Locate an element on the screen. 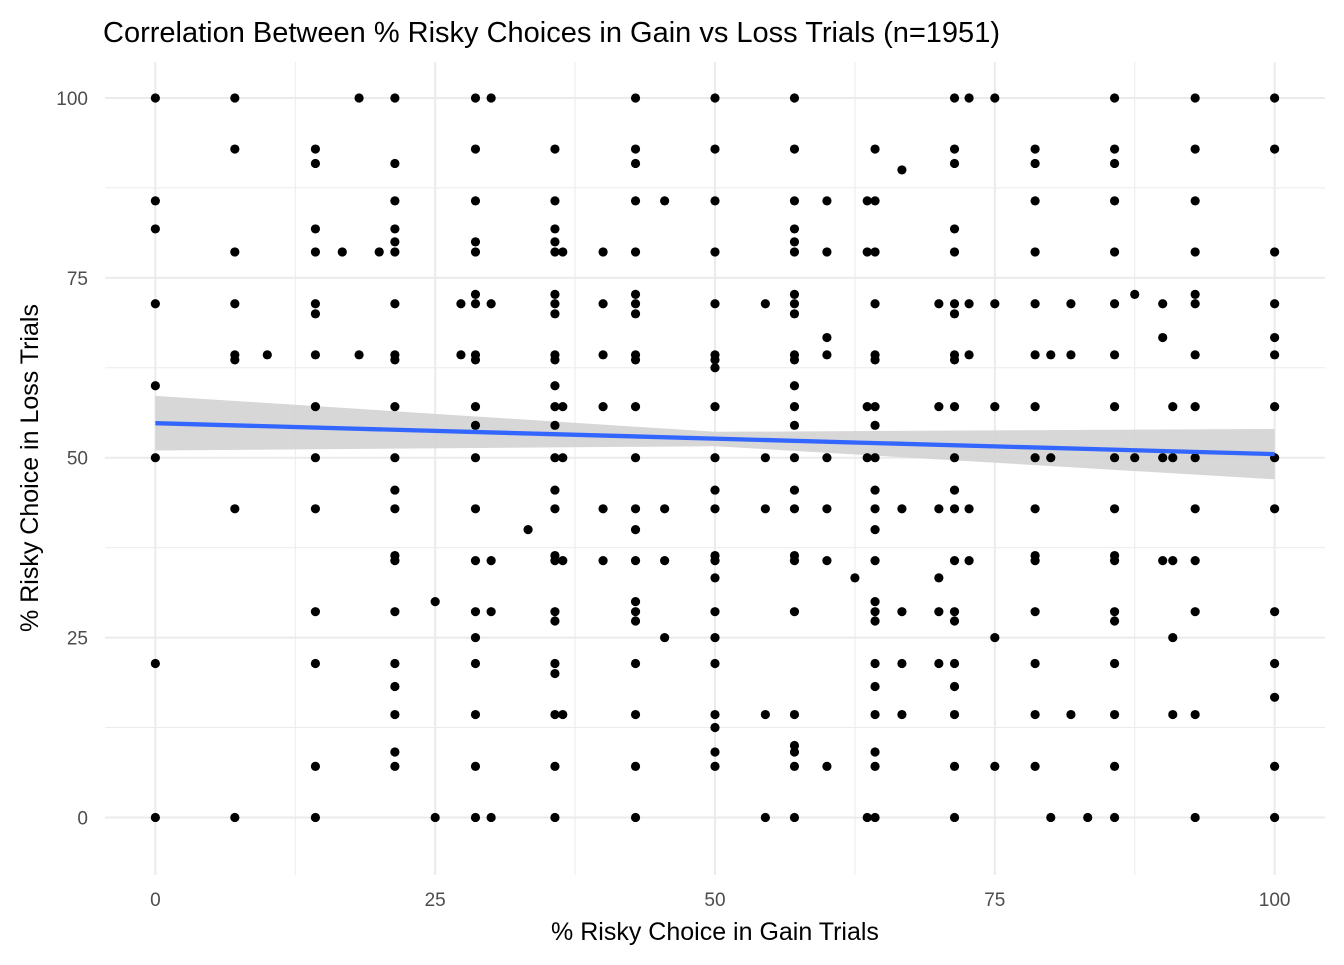  y-tick-label: 100 is located at coordinates (72, 99).